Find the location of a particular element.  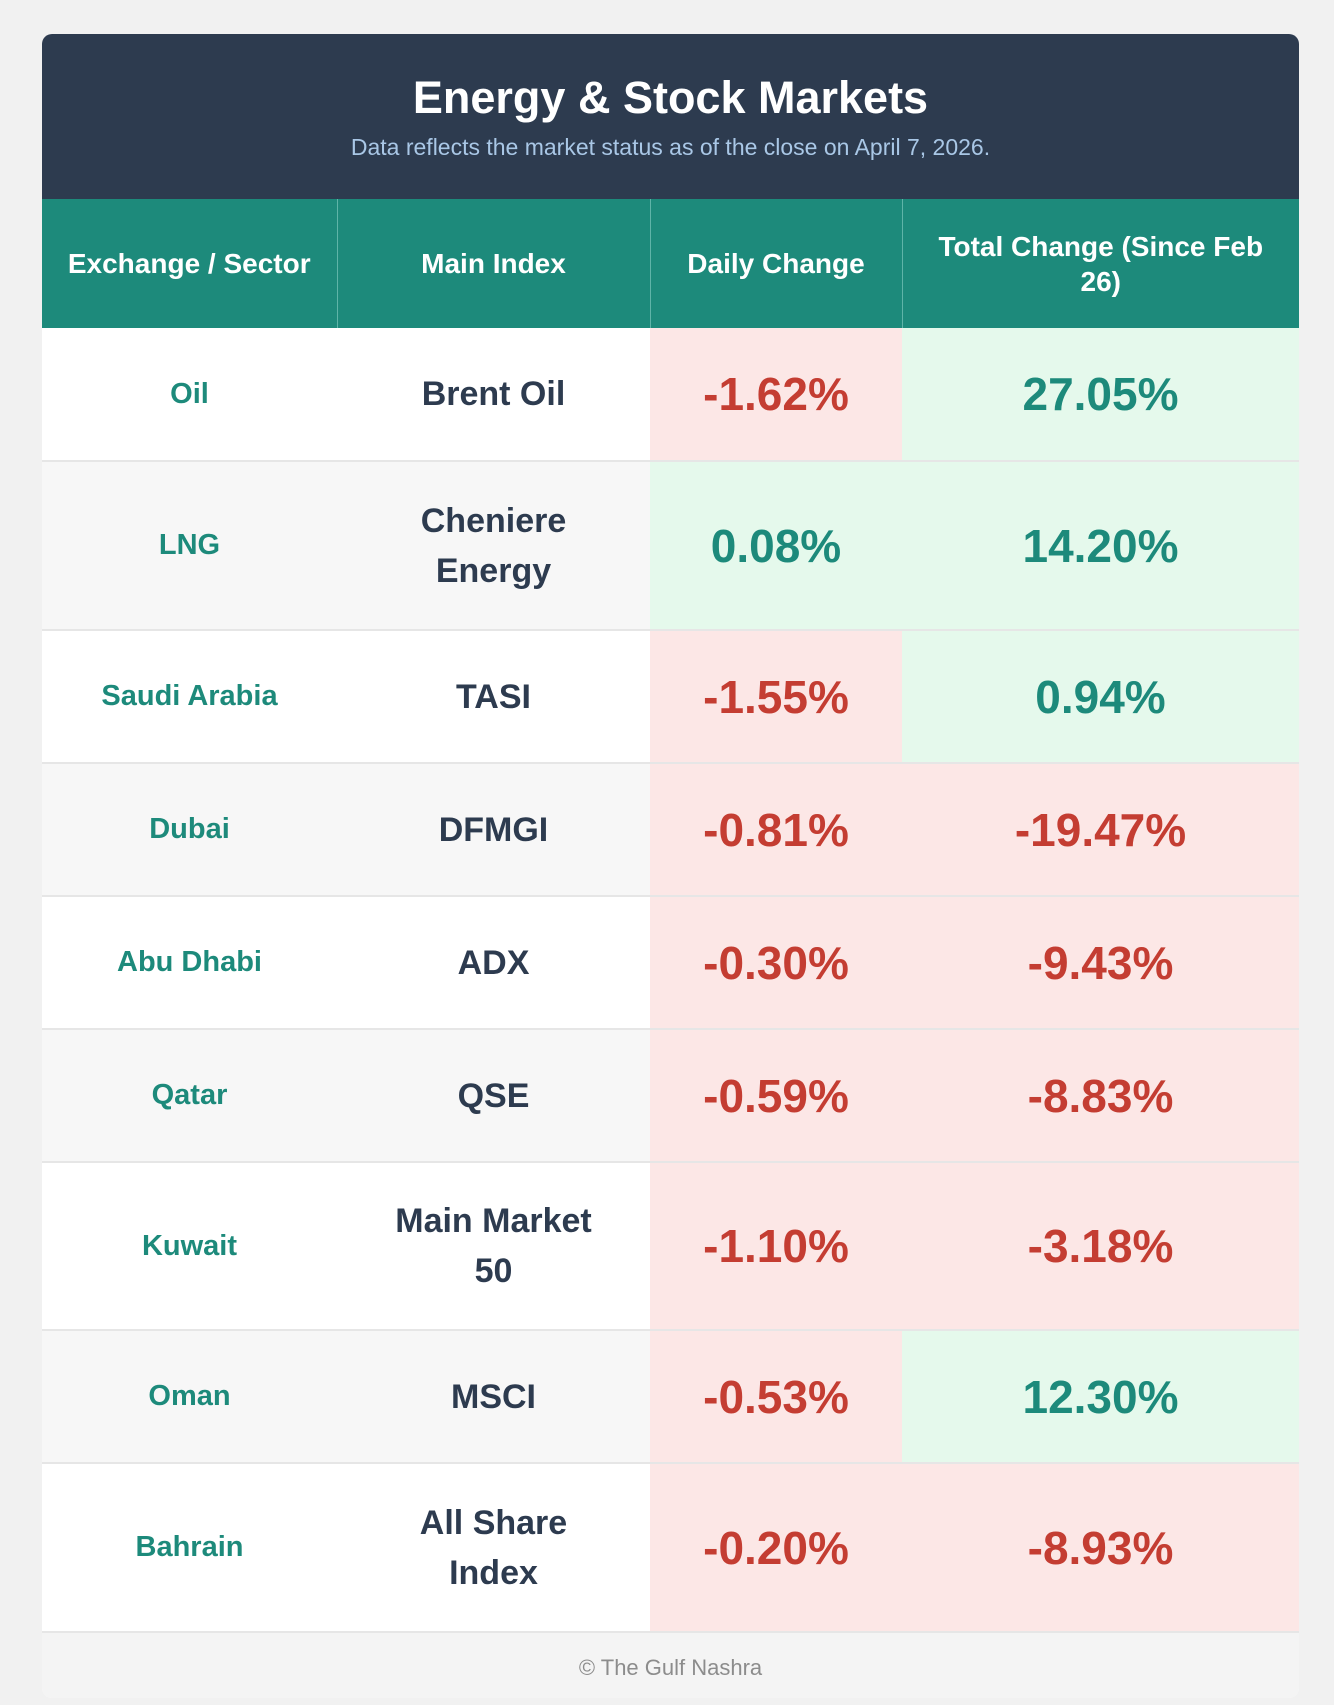

sector-cell: LNG is located at coordinates (189, 546).